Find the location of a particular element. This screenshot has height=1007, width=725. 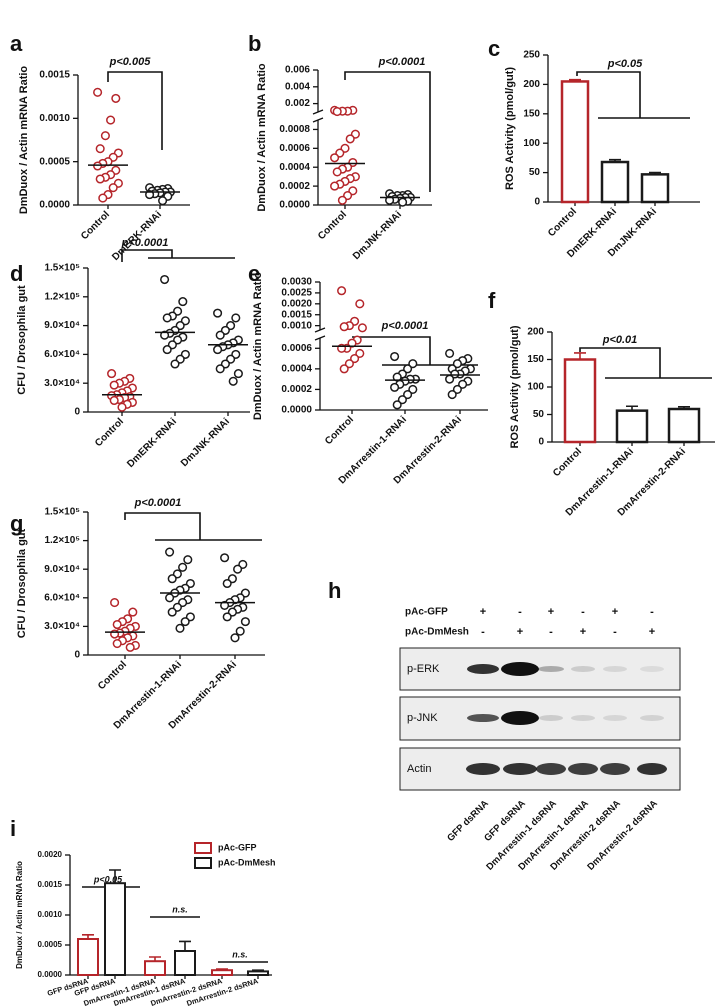

y-tick-label: 0.006 is located at coordinates (297, 70).